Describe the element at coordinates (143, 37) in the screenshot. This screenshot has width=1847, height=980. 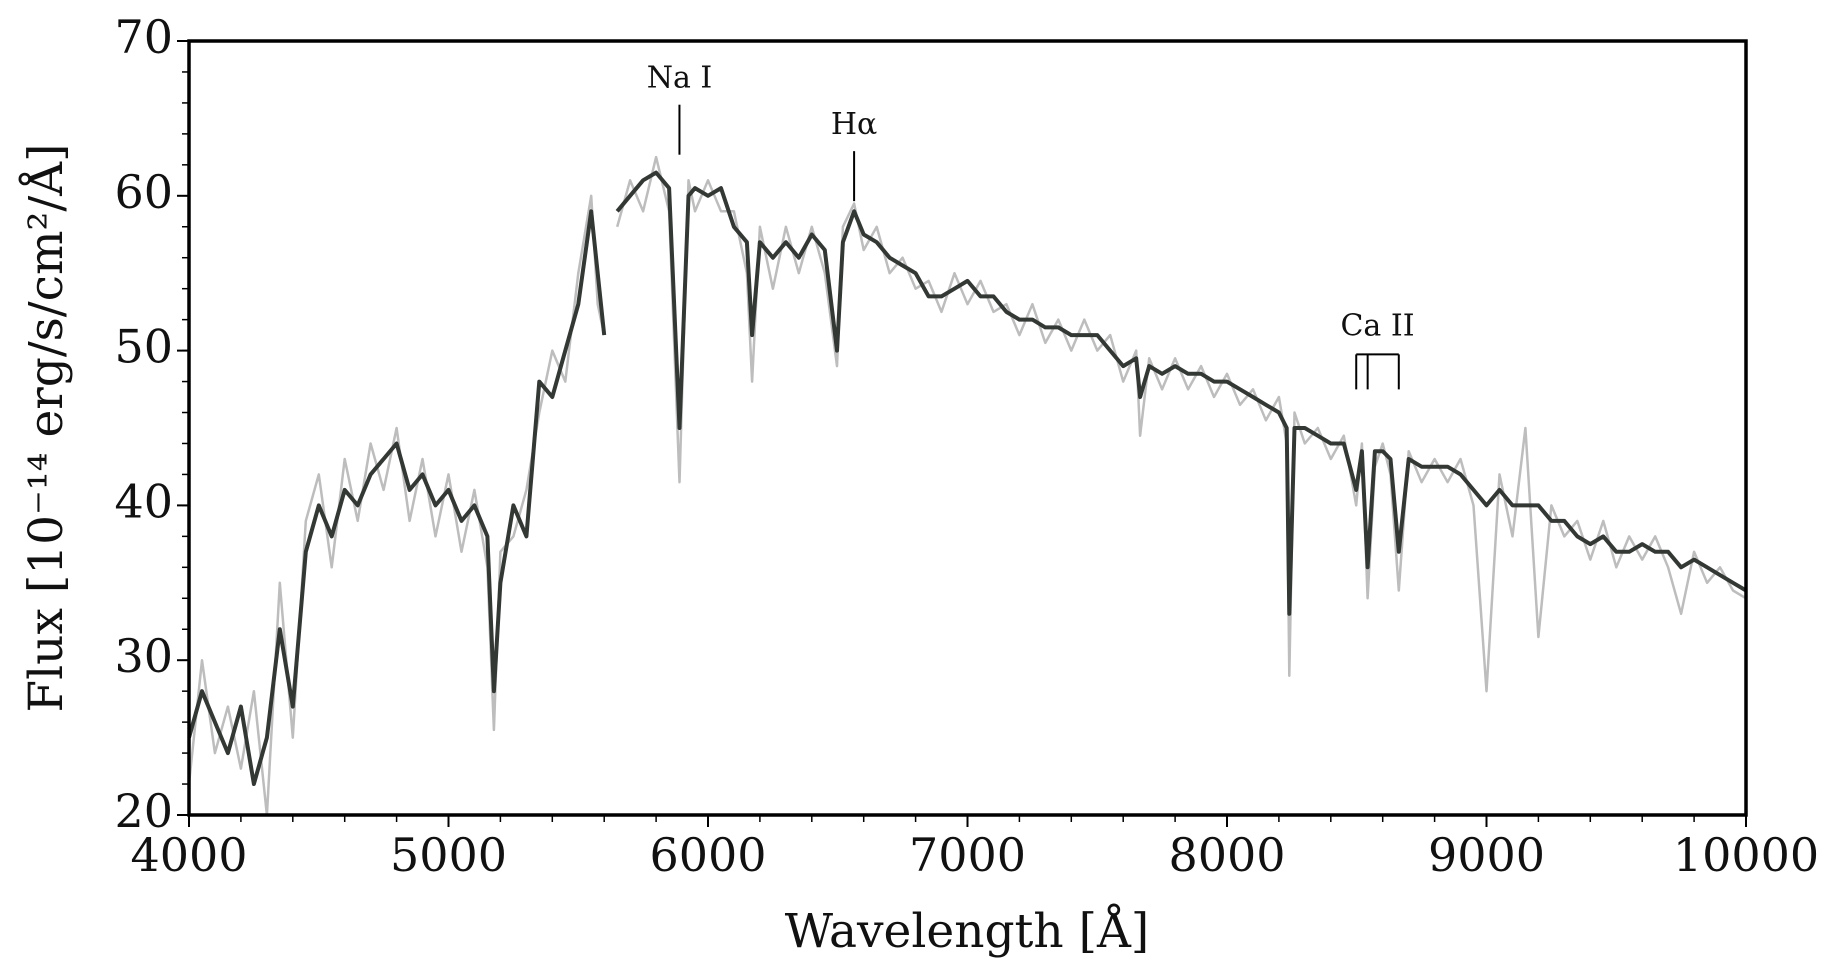
I see `y-tick-label: 70` at that location.